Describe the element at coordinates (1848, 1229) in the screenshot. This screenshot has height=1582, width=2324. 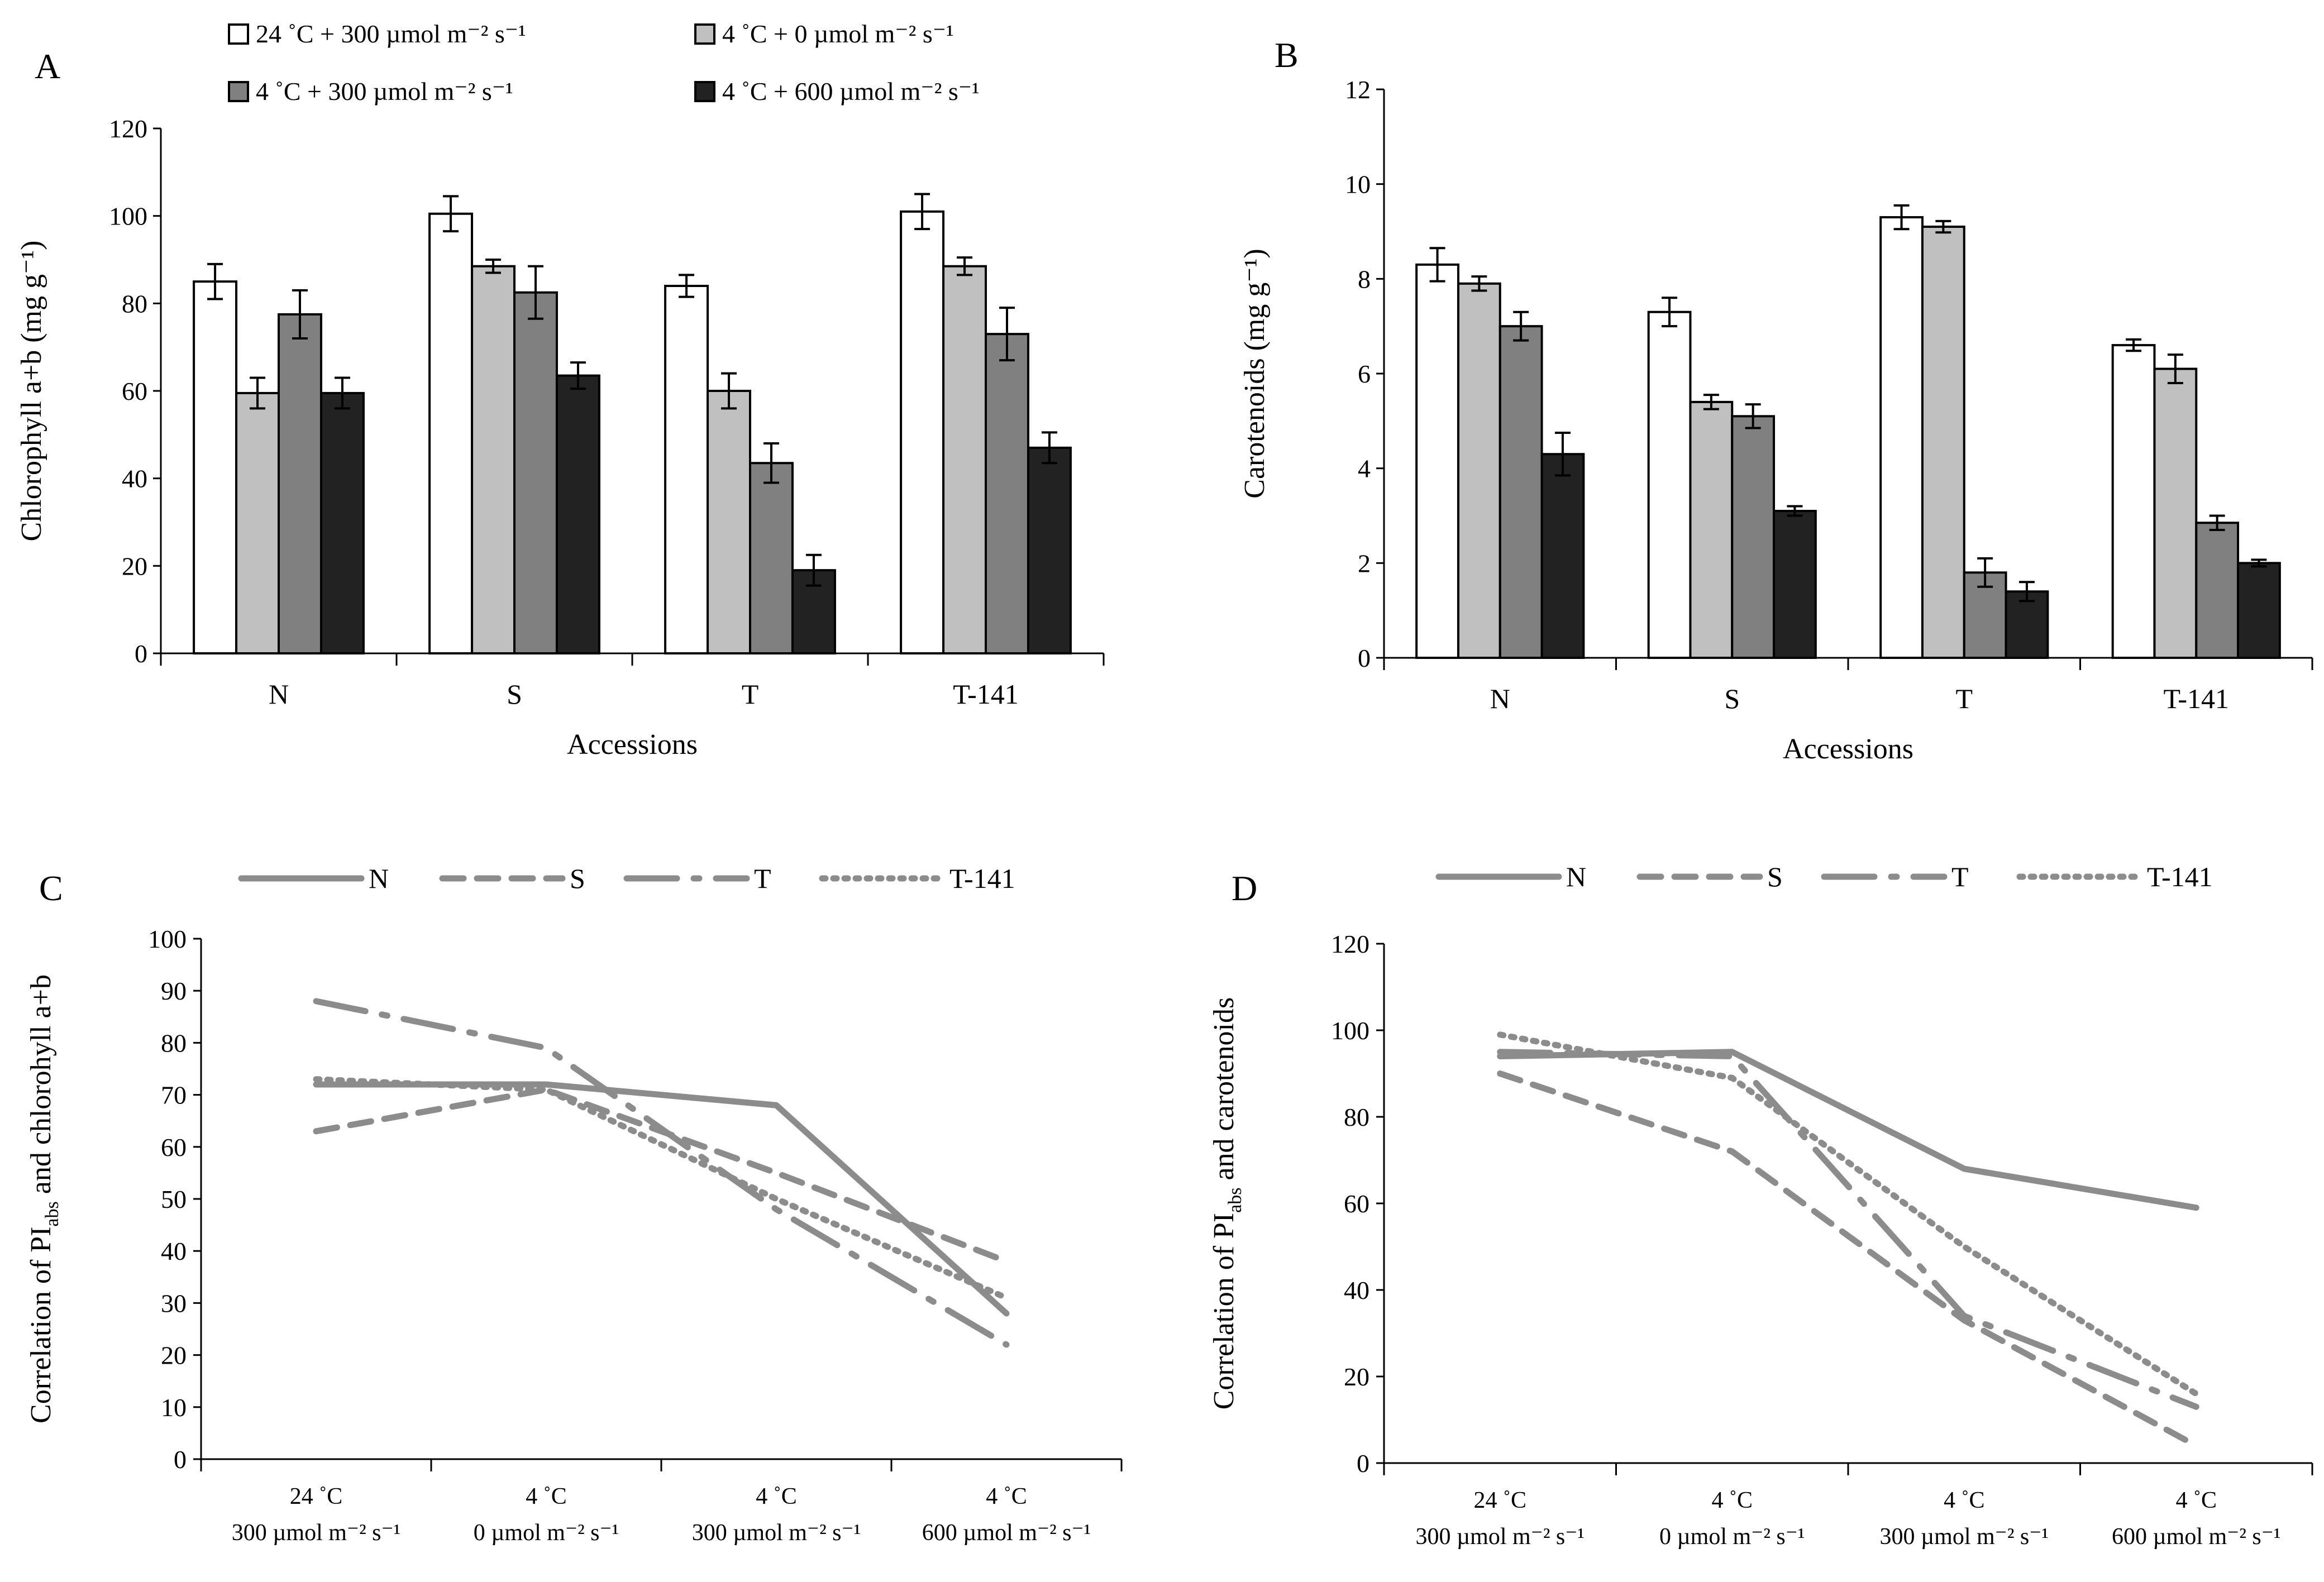
I see `series-line-T` at that location.